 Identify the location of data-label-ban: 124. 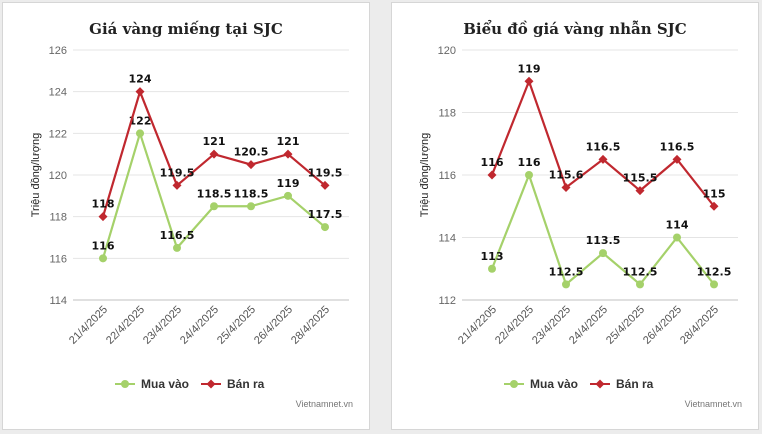
(140, 79).